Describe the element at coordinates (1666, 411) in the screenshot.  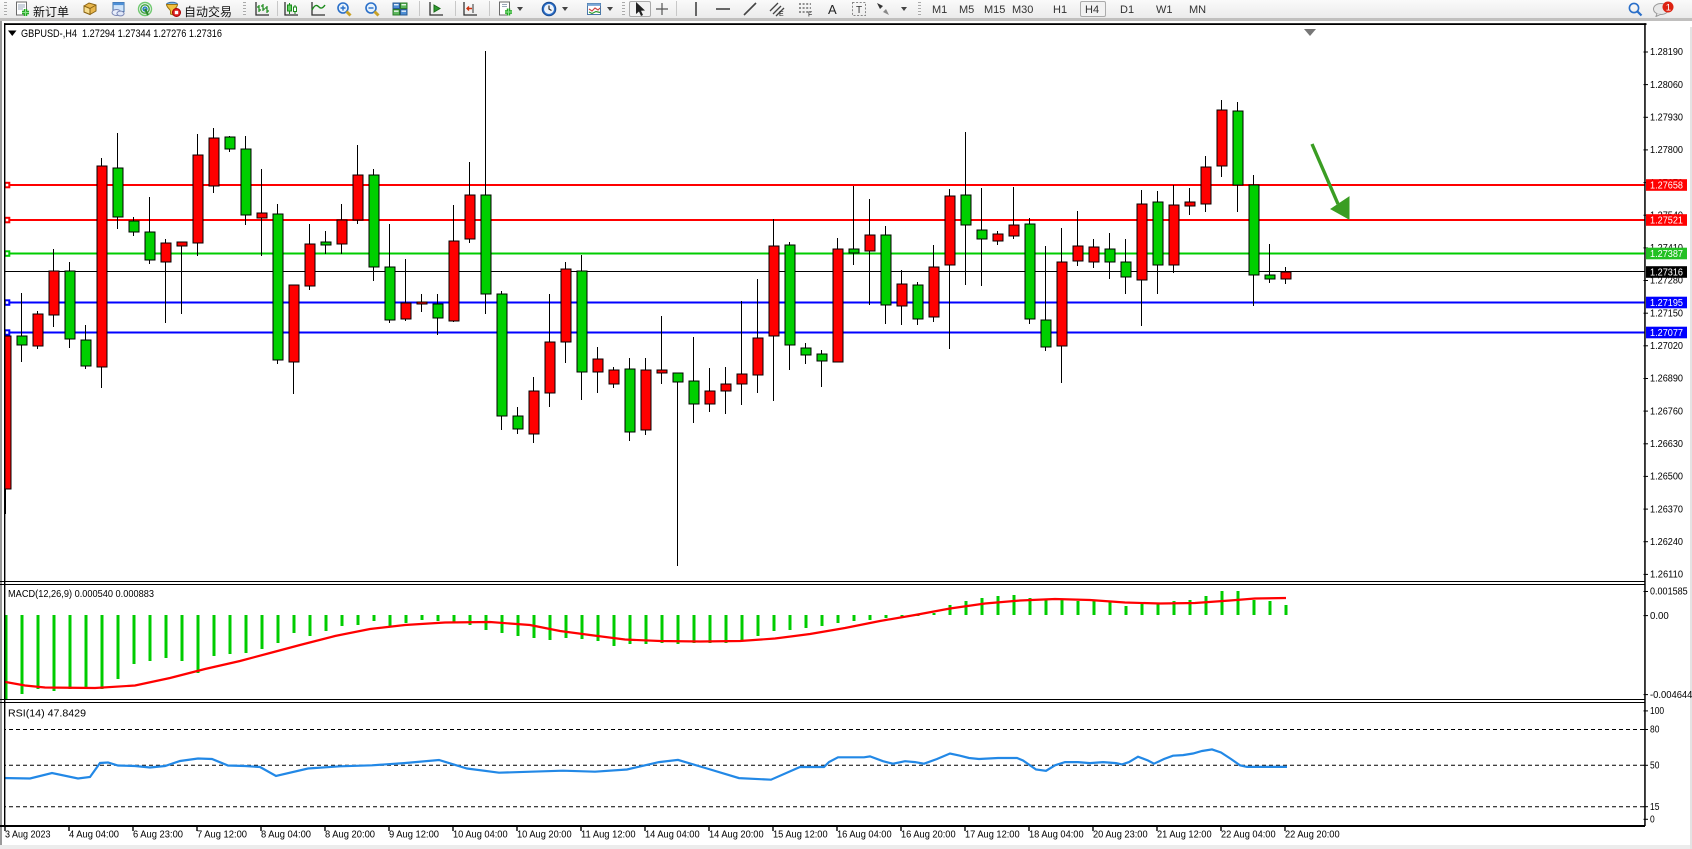
I see `svg-text: 1.26760` at that location.